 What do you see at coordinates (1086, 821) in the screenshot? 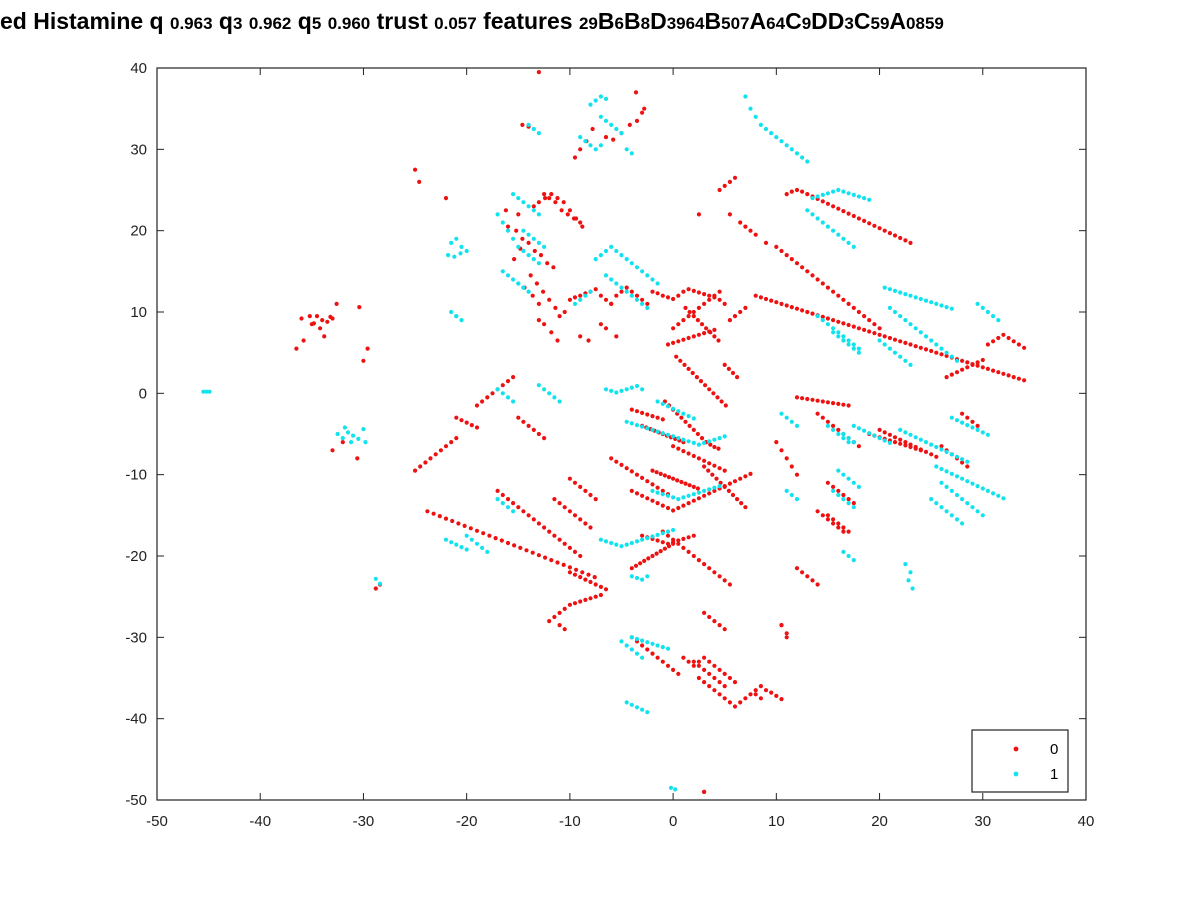
I see `x-tick-label: 40` at bounding box center [1086, 821].